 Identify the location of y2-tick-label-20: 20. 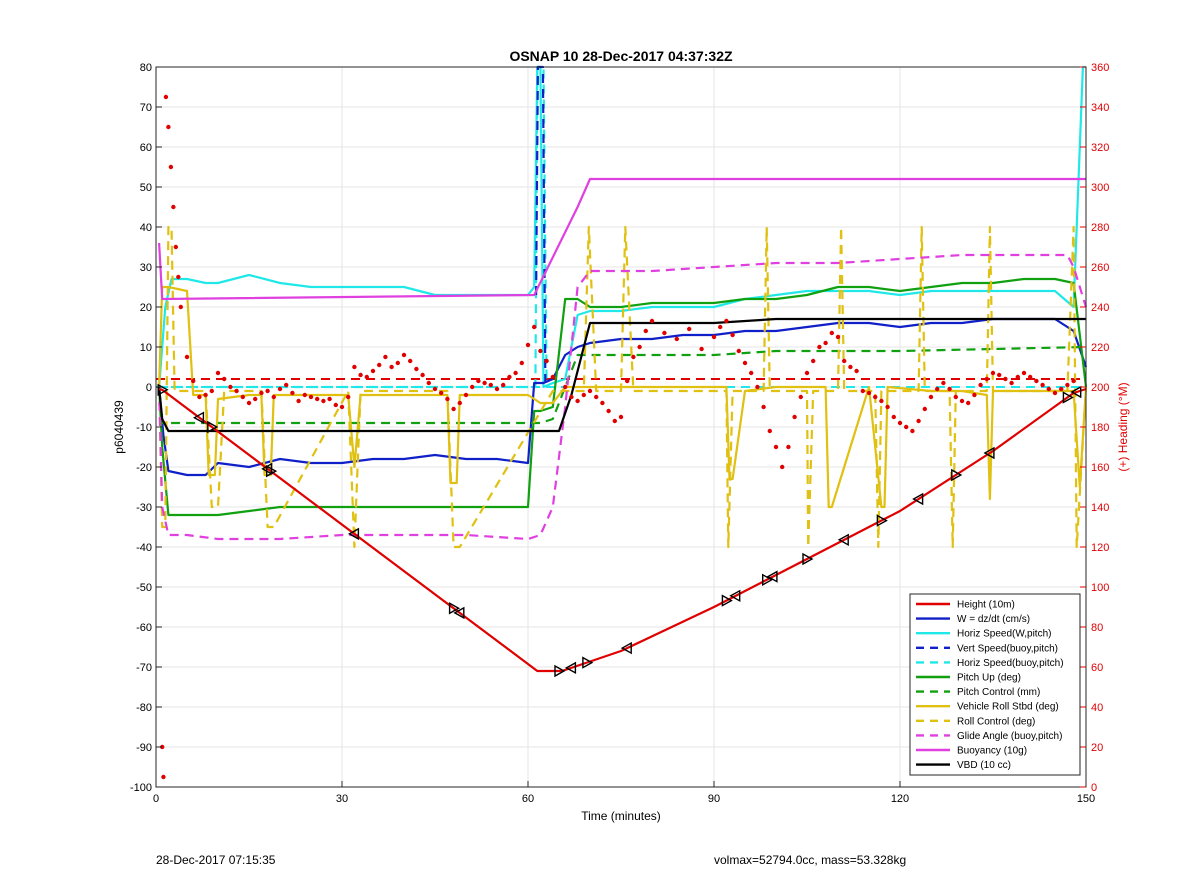
(1097, 748).